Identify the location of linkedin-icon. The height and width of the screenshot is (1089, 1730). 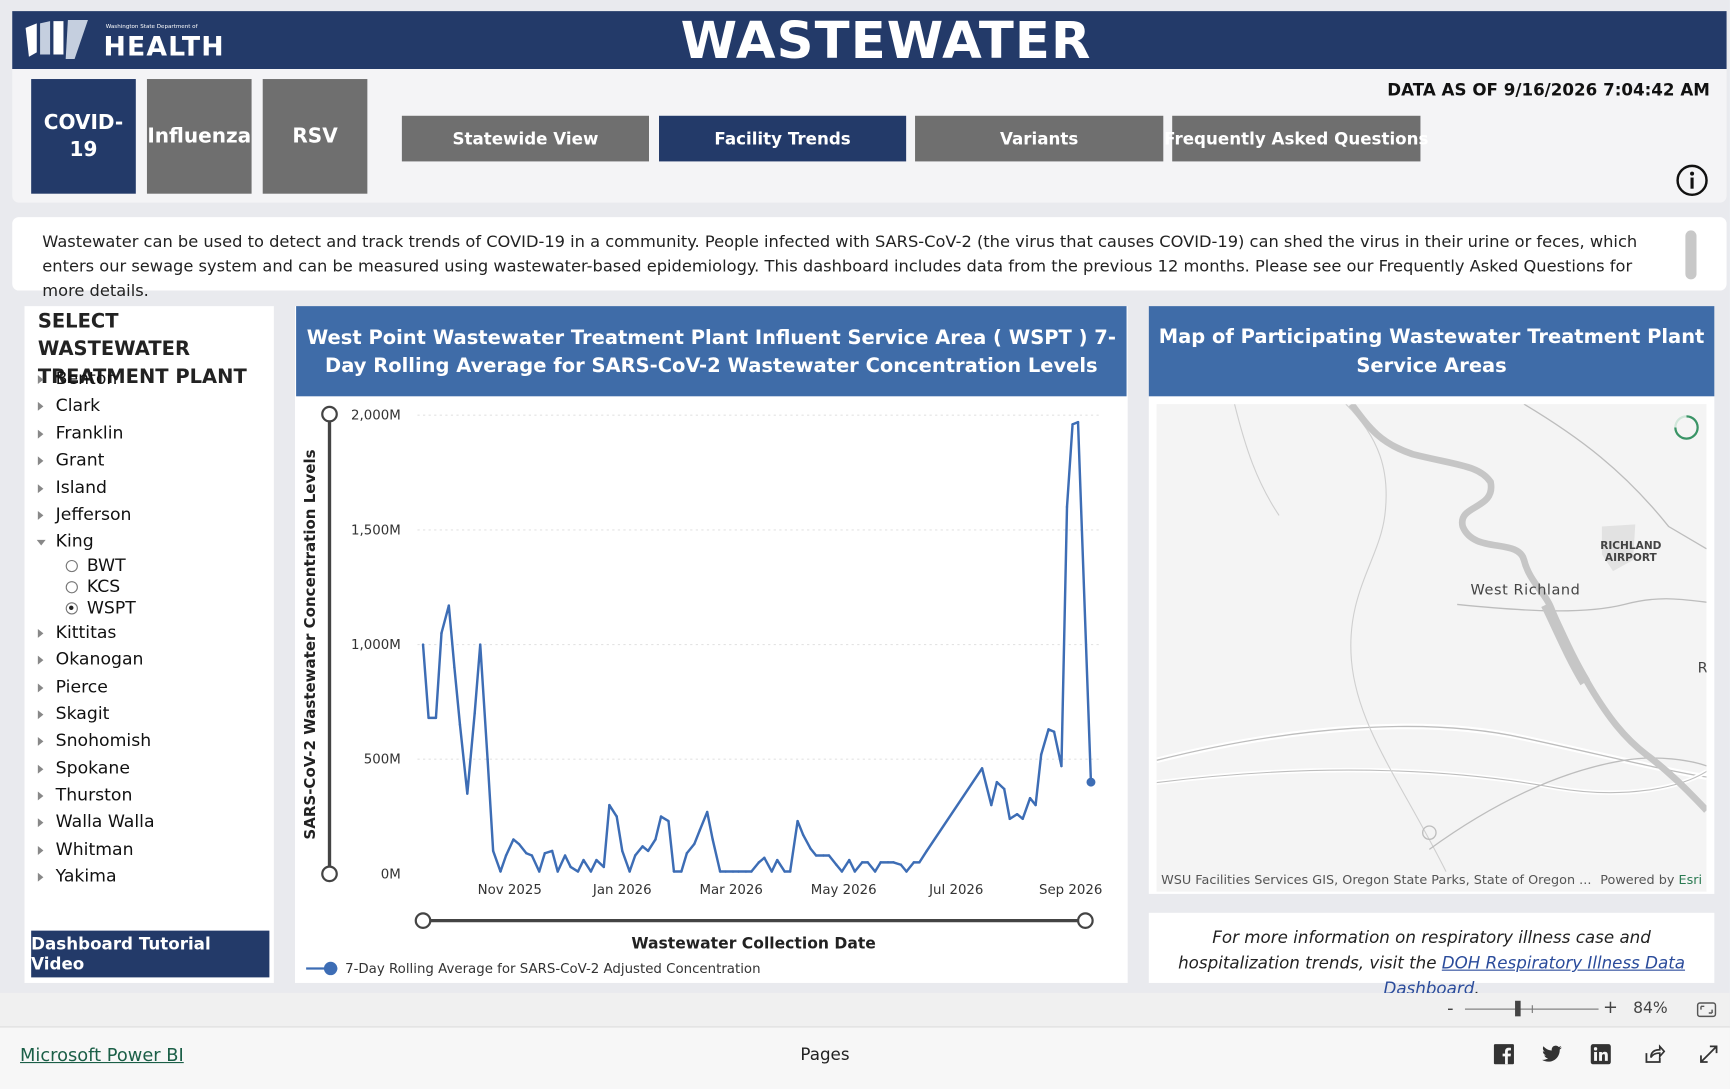
(1601, 1054).